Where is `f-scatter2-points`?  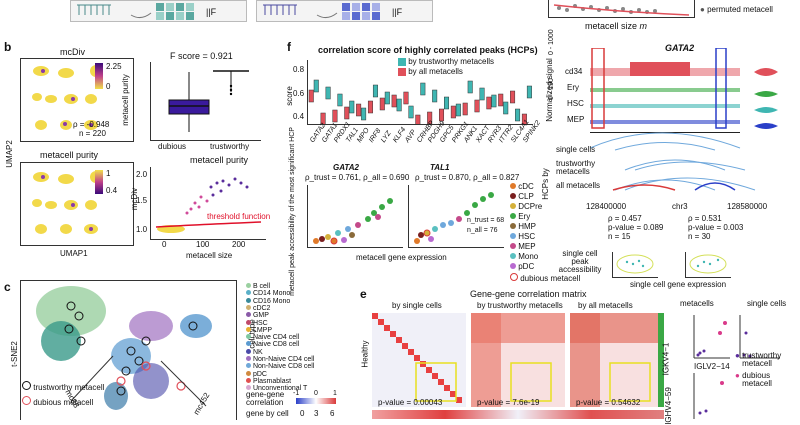
f-scatter2-points is located at coordinates (454, 218).